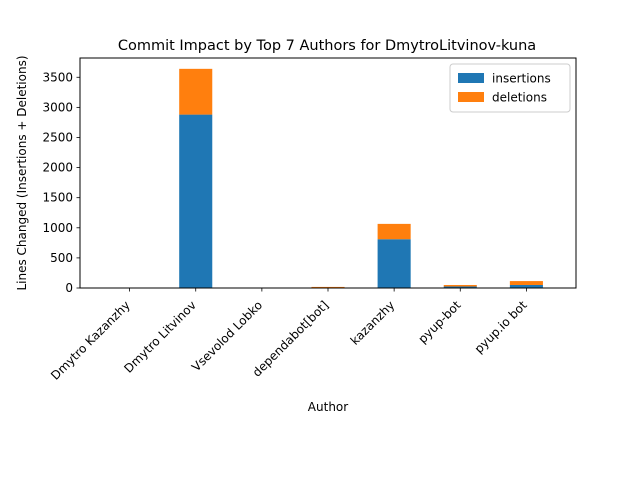  I want to click on x-tick-label-2: Vsevolod Lobko, so click(227, 336).